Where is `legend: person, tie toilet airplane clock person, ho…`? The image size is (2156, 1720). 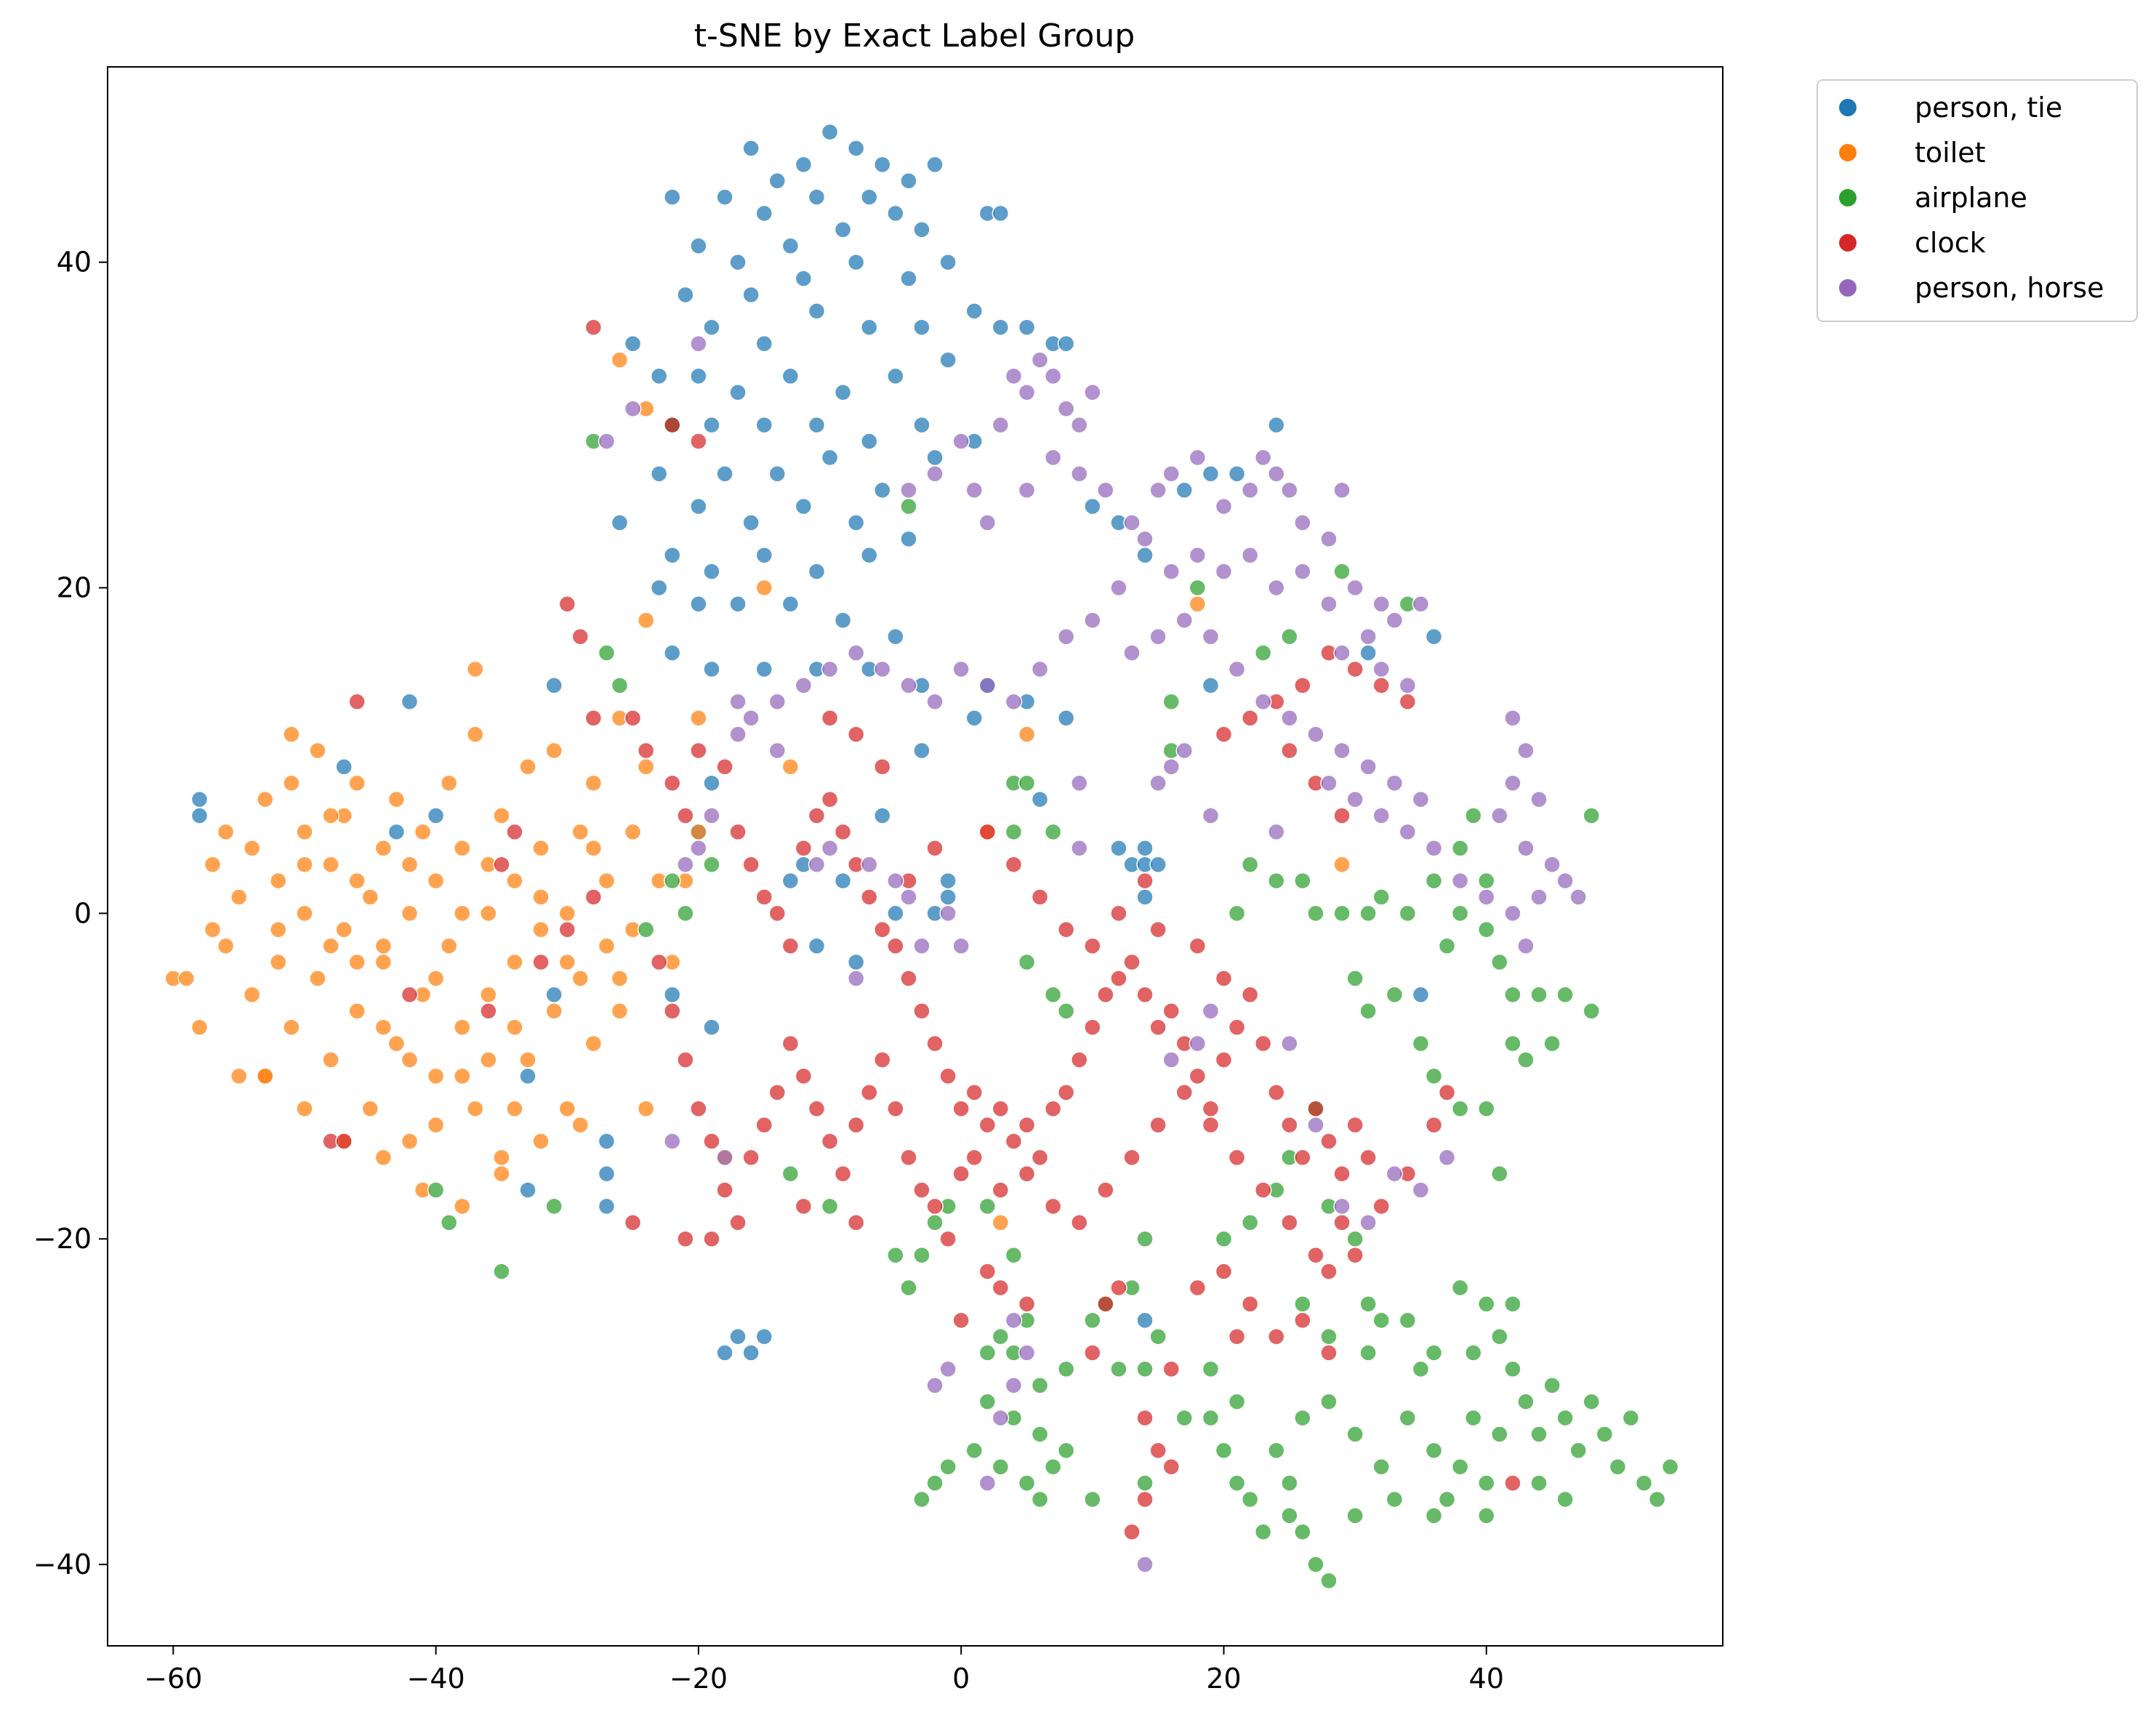
legend: person, tie toilet airplane clock person, ho… is located at coordinates (1977, 200).